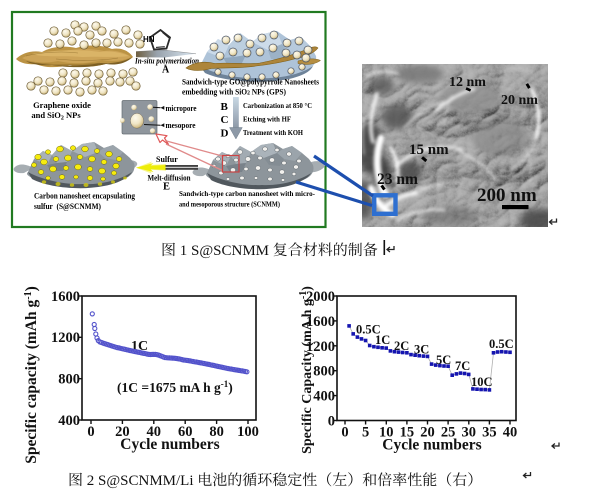 Image resolution: width=600 pixels, height=504 pixels. I want to click on svg-text: sulfur (S@SCNMM), so click(67, 206).